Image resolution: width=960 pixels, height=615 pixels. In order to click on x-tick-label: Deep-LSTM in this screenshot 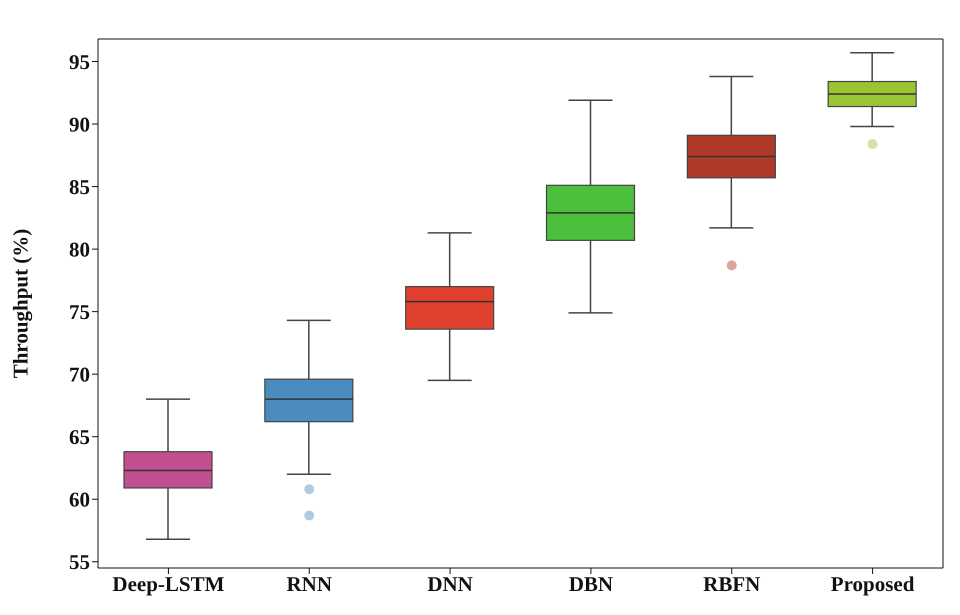, I will do `click(168, 584)`.